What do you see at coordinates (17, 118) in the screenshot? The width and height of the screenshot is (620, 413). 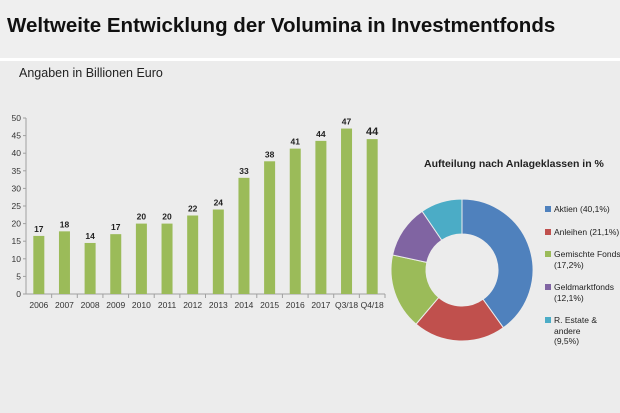 I see `y-tick-label: 50` at bounding box center [17, 118].